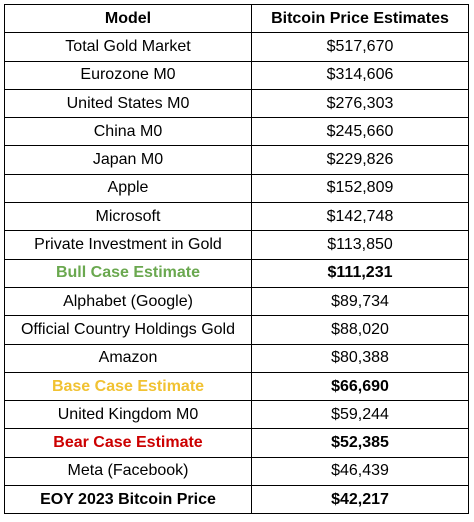  What do you see at coordinates (128, 415) in the screenshot?
I see `model-cell: United Kingdom M0` at bounding box center [128, 415].